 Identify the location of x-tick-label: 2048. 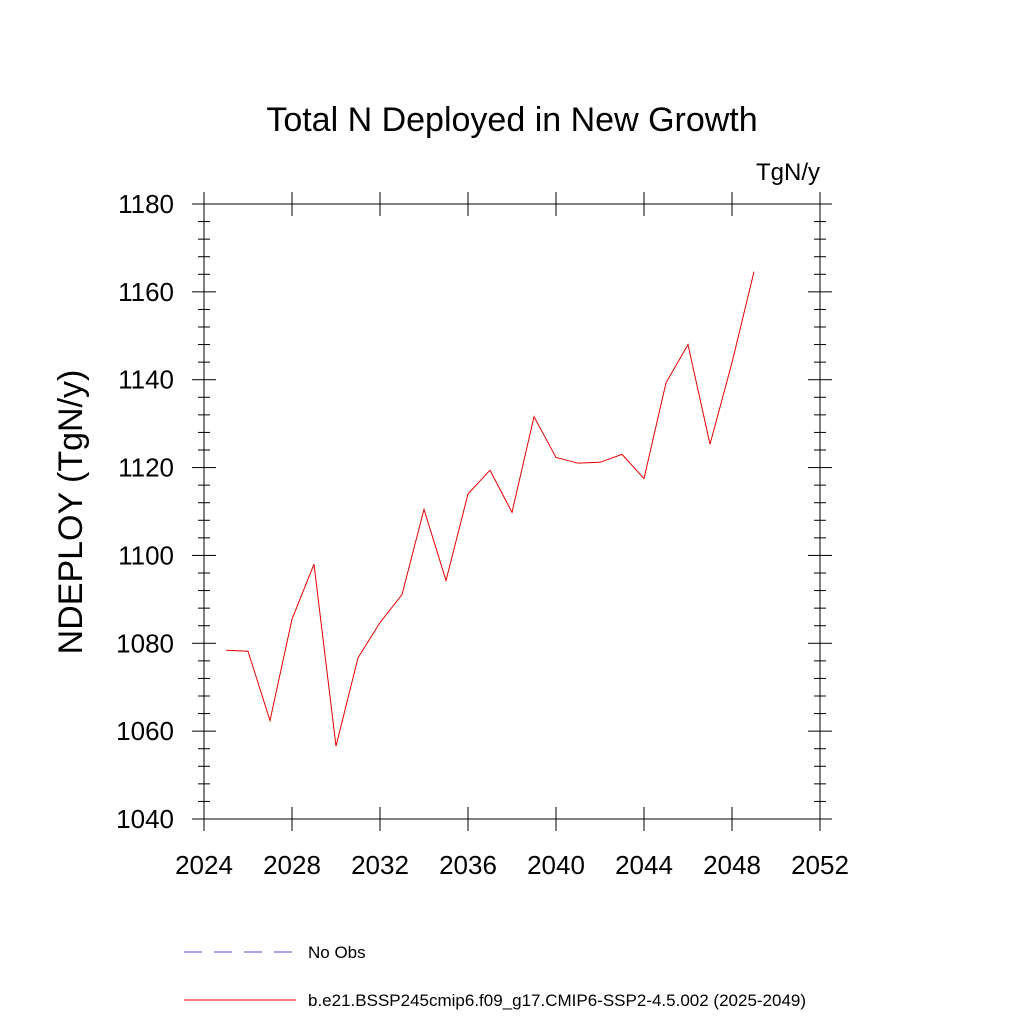
(732, 865).